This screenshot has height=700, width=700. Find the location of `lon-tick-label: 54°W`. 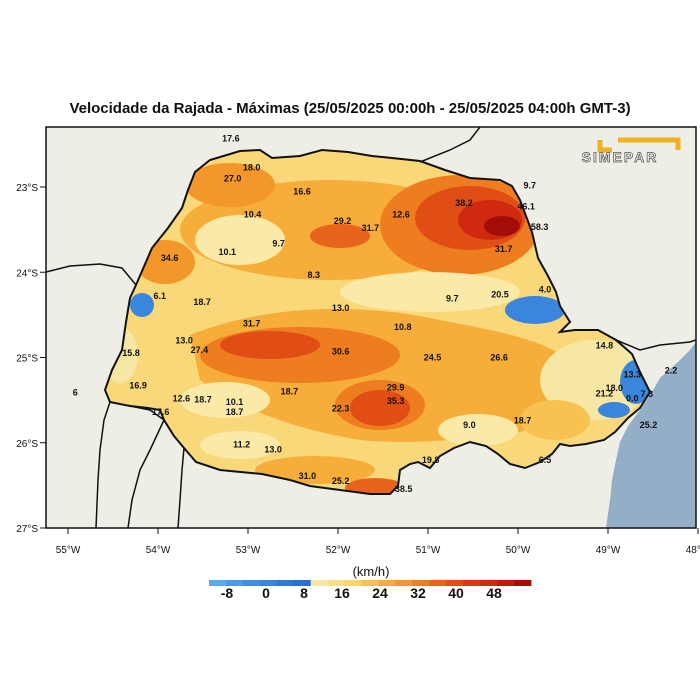

lon-tick-label: 54°W is located at coordinates (158, 550).